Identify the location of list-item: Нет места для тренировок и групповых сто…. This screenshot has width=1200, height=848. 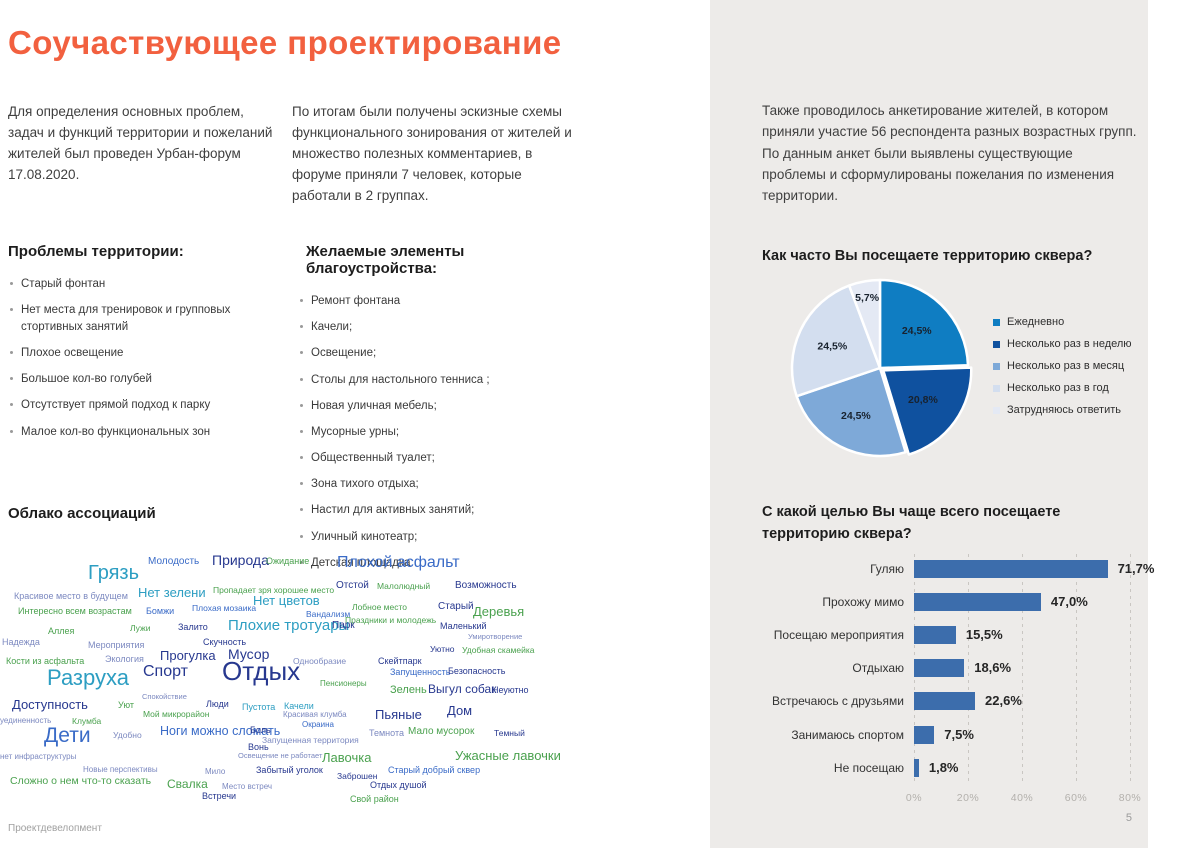
(149, 318).